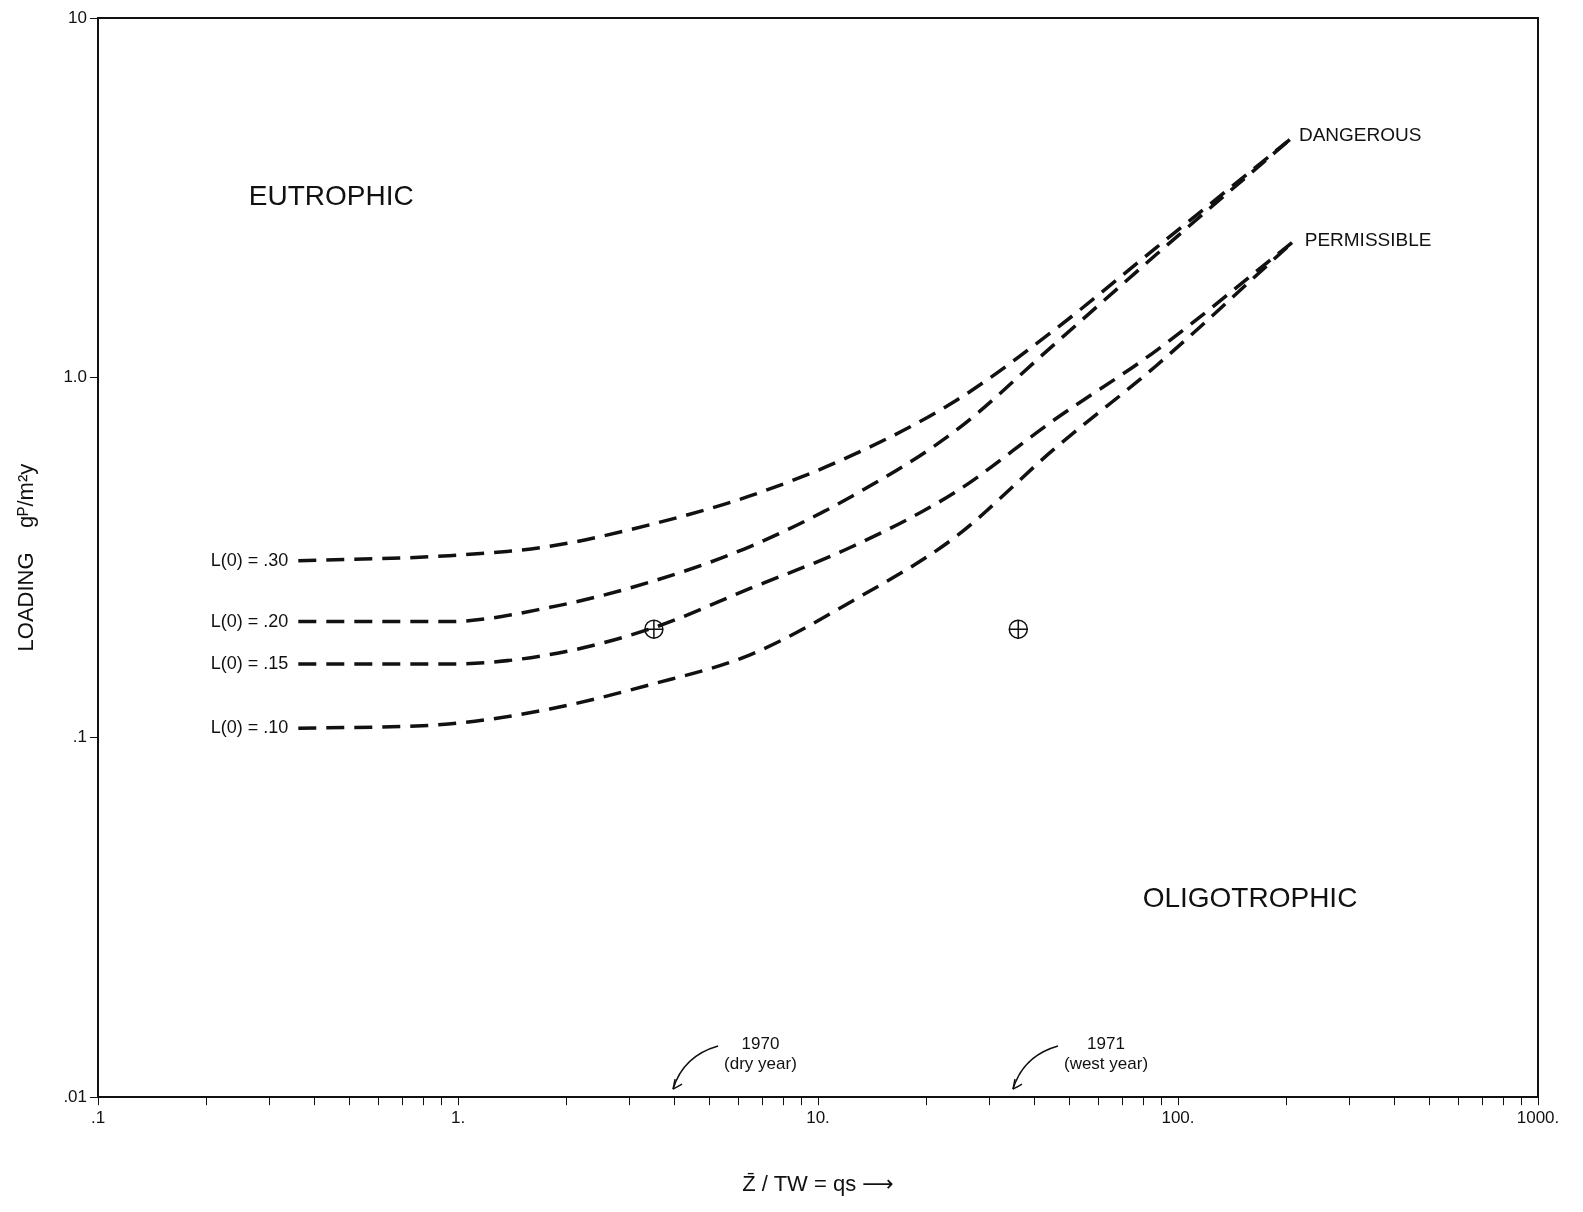  What do you see at coordinates (1368, 239) in the screenshot?
I see `annotation: PERMISSIBLE` at bounding box center [1368, 239].